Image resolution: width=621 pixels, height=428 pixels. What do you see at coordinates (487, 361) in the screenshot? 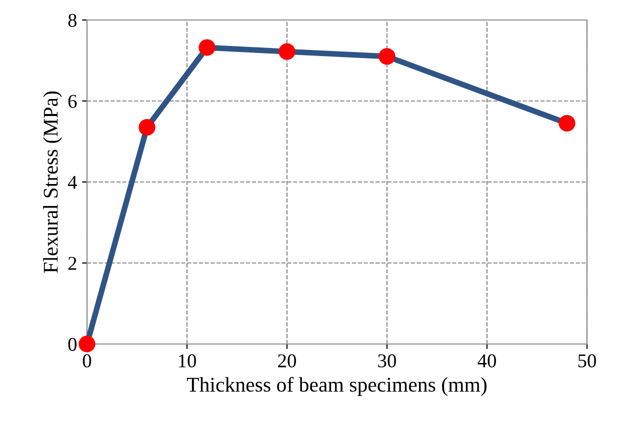
I see `x-tick-label: 40` at bounding box center [487, 361].